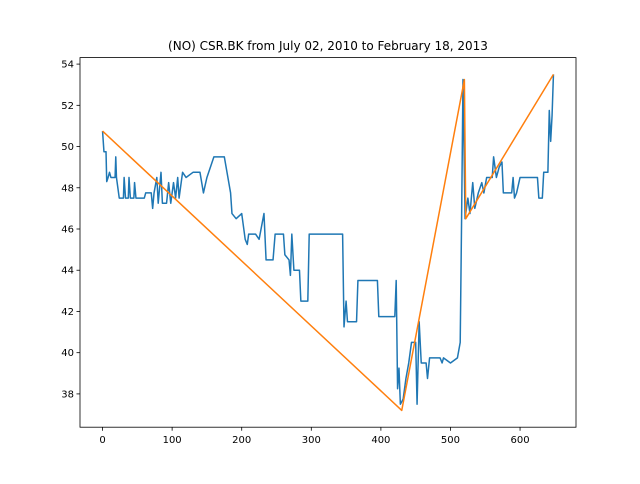 The image size is (640, 484). Describe the element at coordinates (67, 312) in the screenshot. I see `y-tick-label: 42` at that location.